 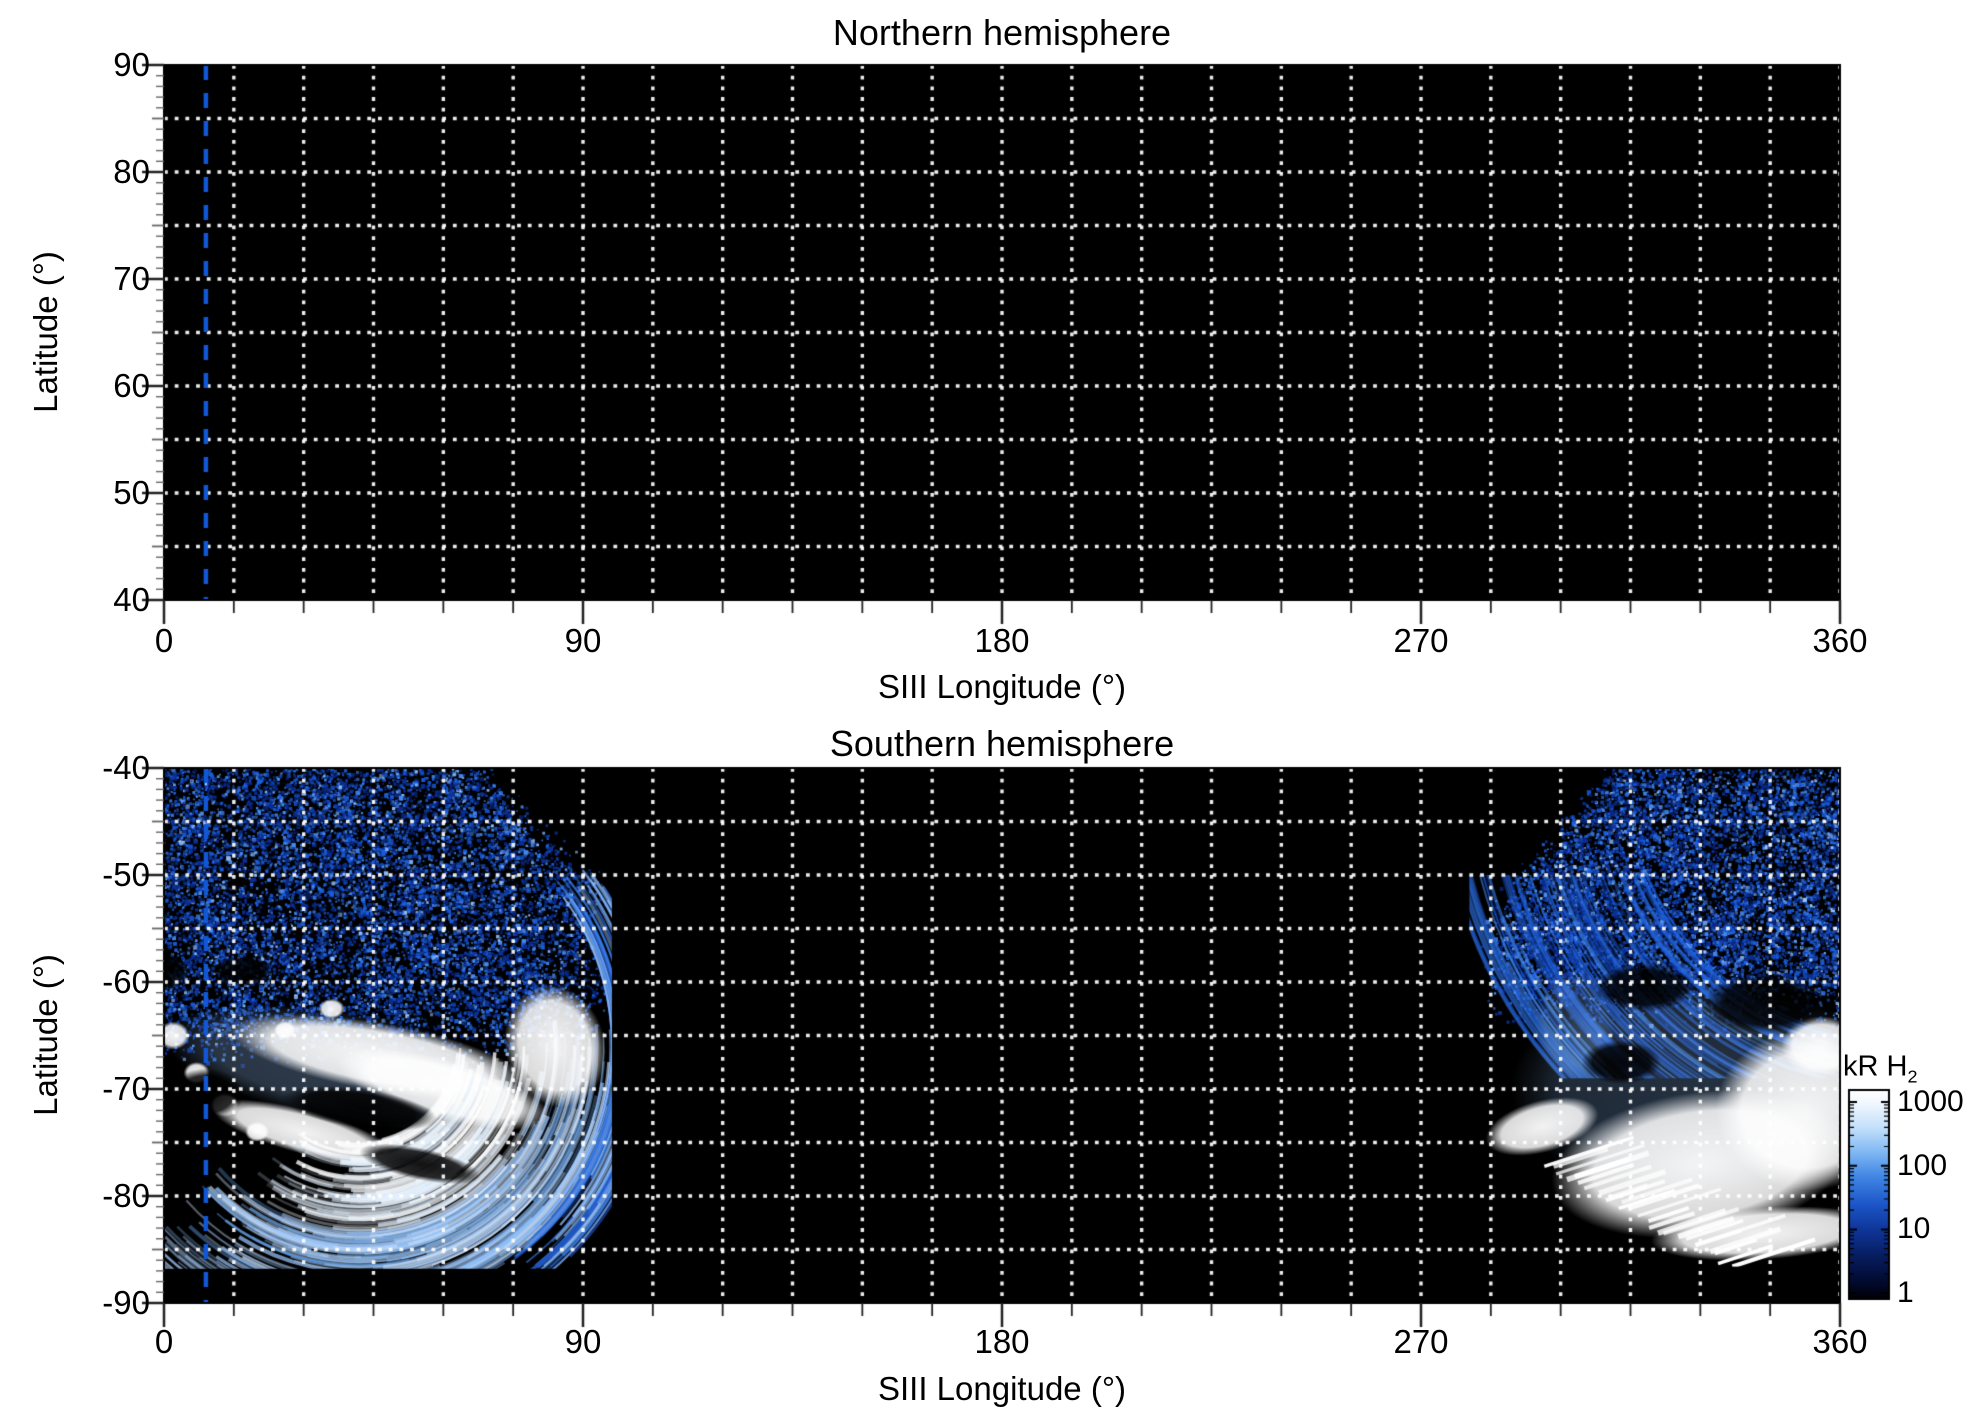 What do you see at coordinates (45, 332) in the screenshot?
I see `north-y-axis-title: Latitude (°)` at bounding box center [45, 332].